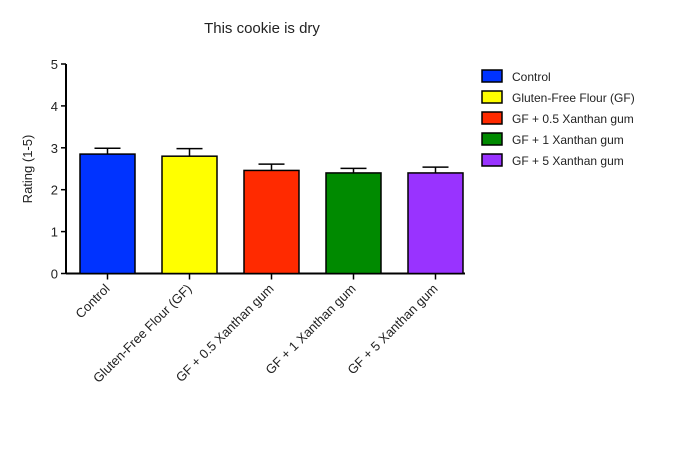  I want to click on legend-label: Gluten-Free Flour (GF), so click(573, 98).